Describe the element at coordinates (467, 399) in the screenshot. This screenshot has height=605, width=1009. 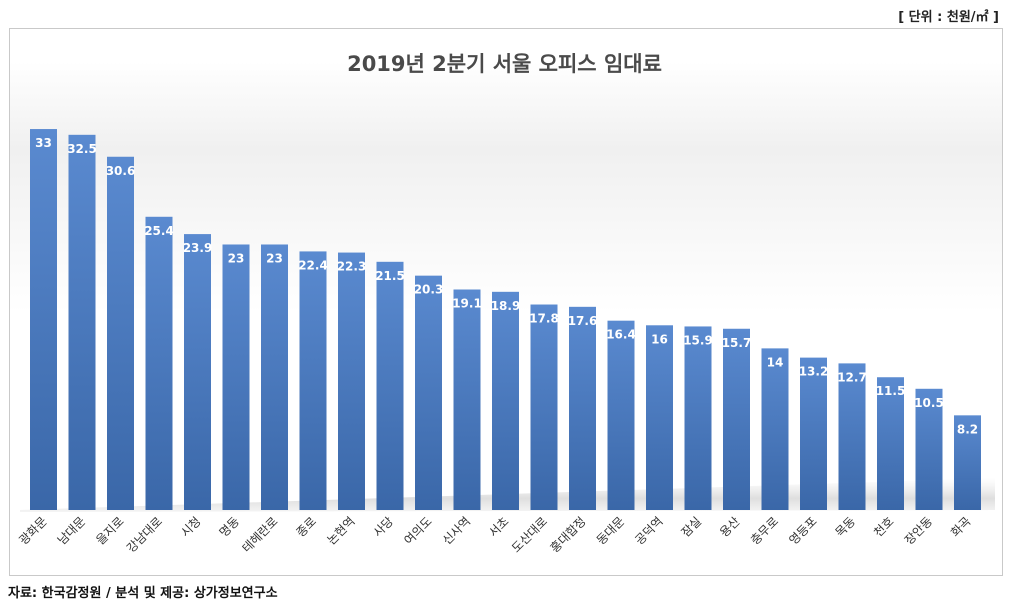
I see `bar-신사역` at that location.